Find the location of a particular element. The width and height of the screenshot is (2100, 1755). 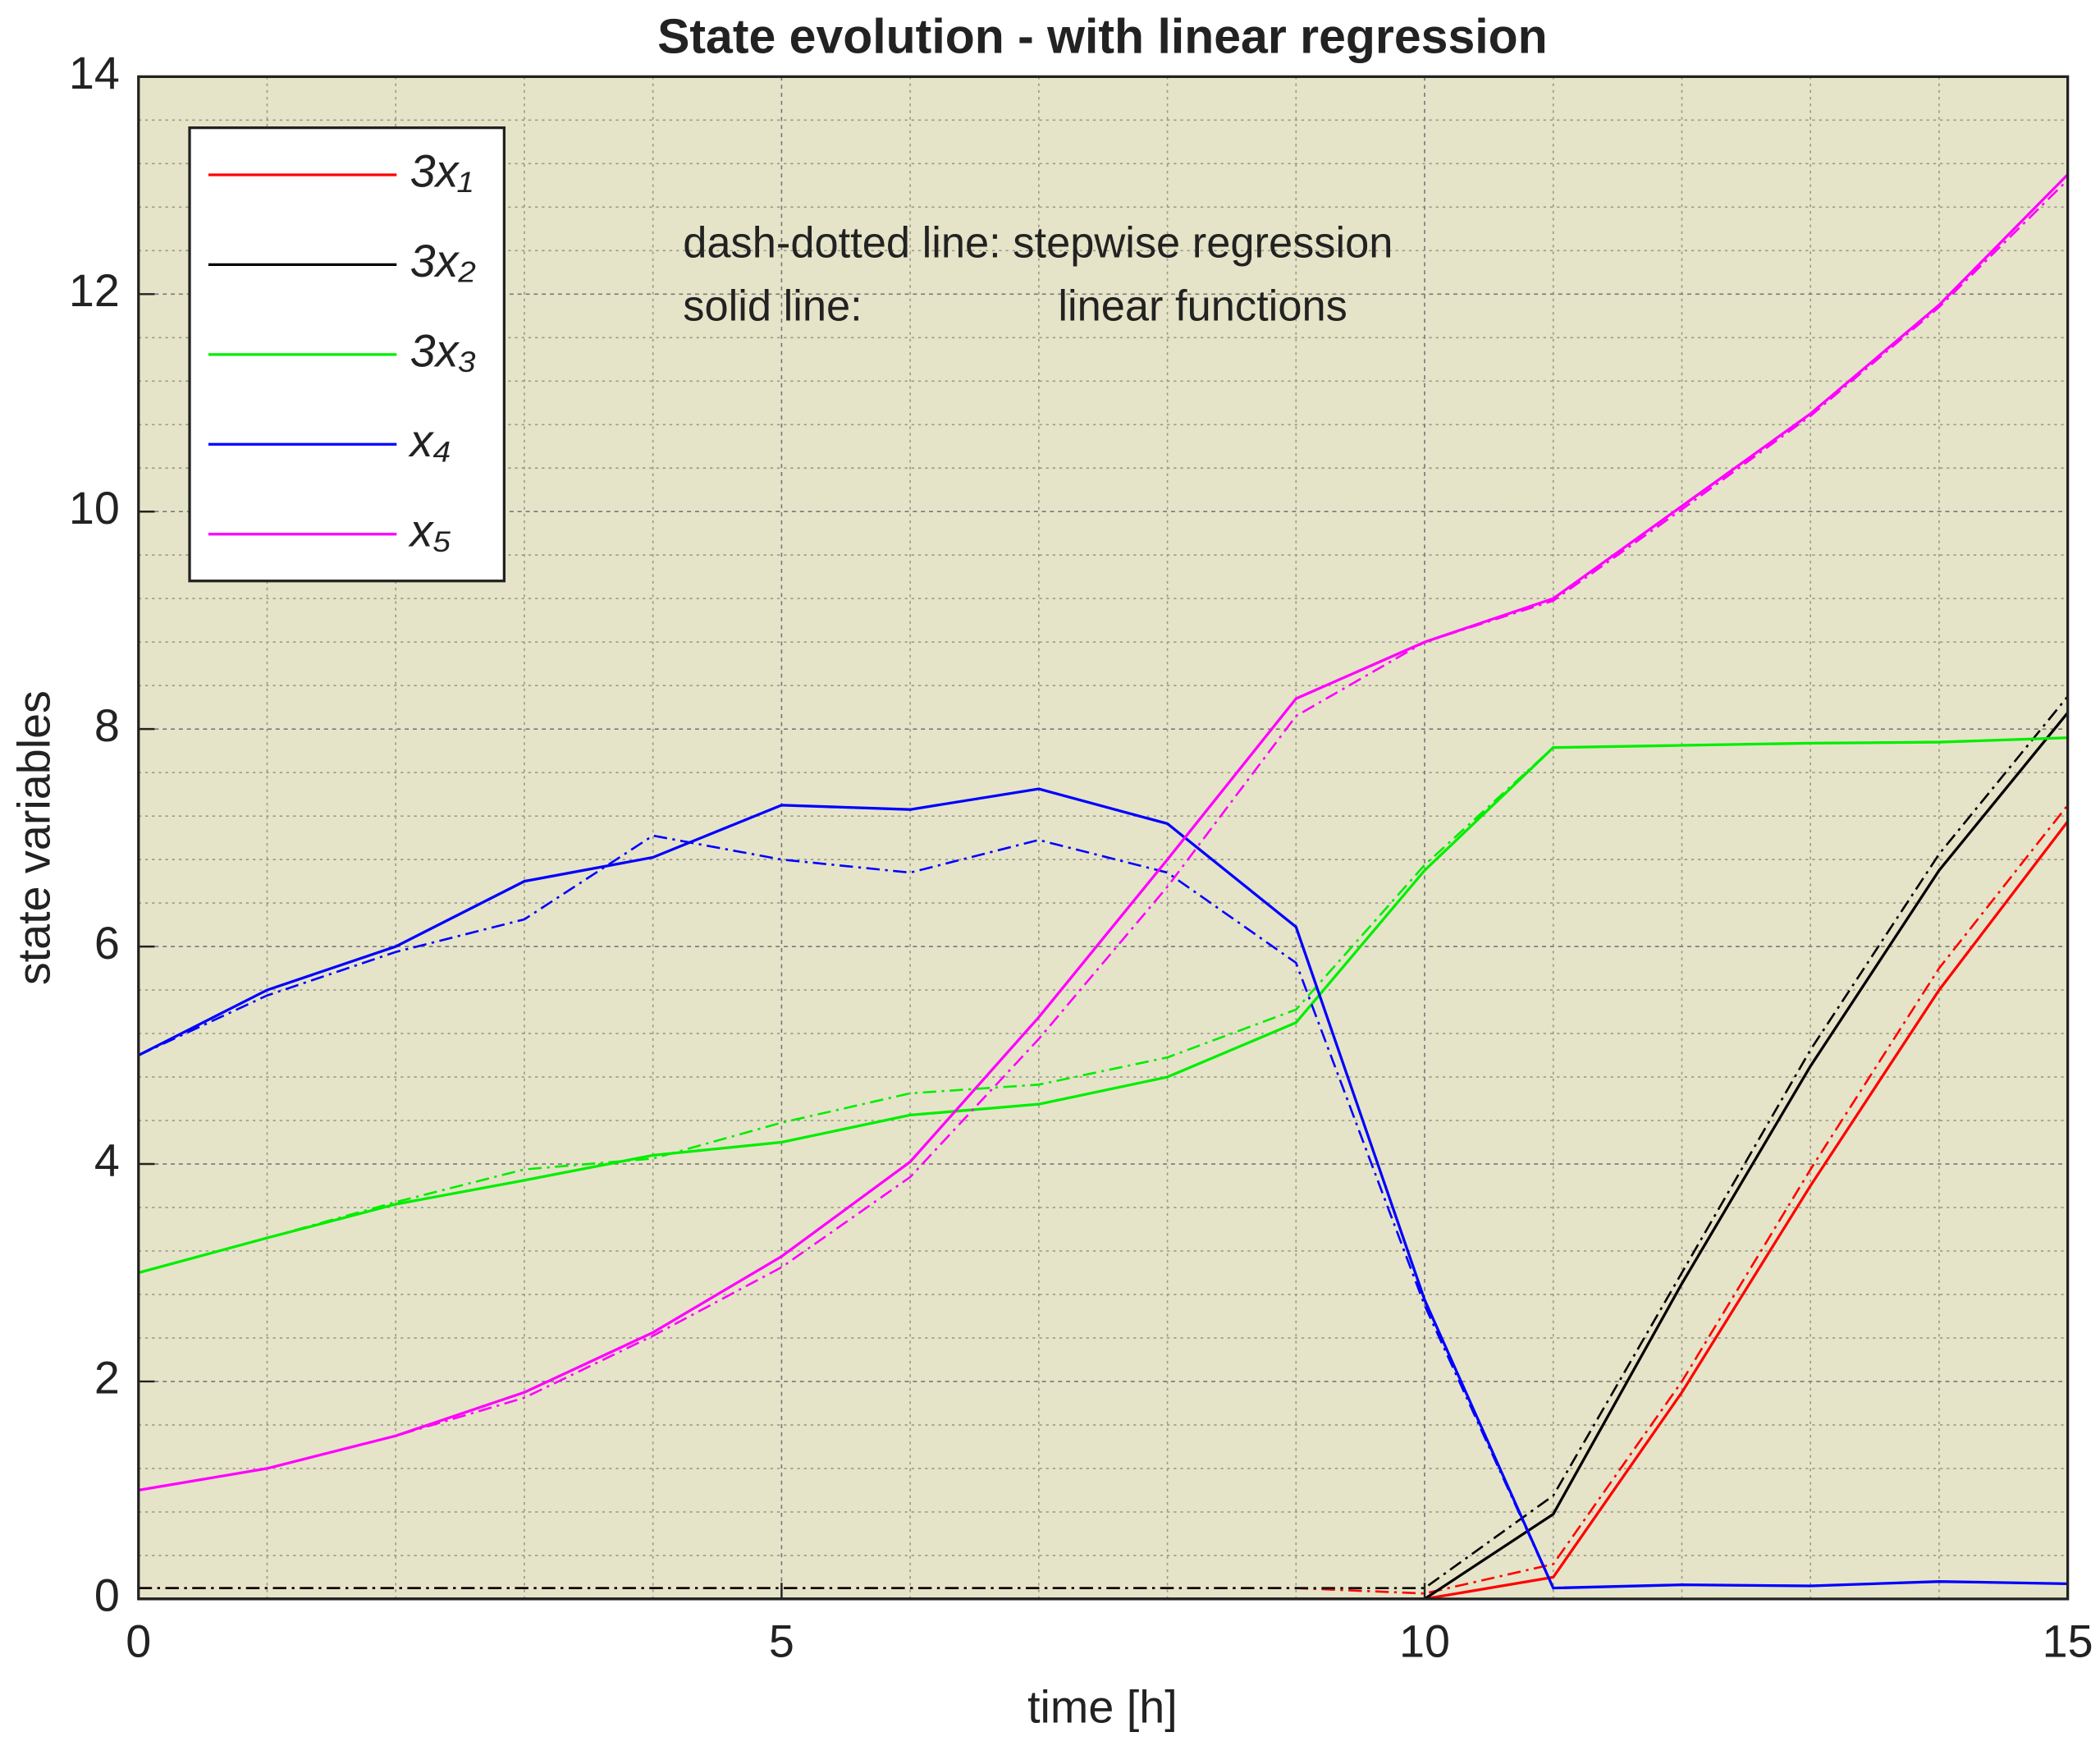

annotation: dash-dotted line: stepwise regression is located at coordinates (1038, 244).